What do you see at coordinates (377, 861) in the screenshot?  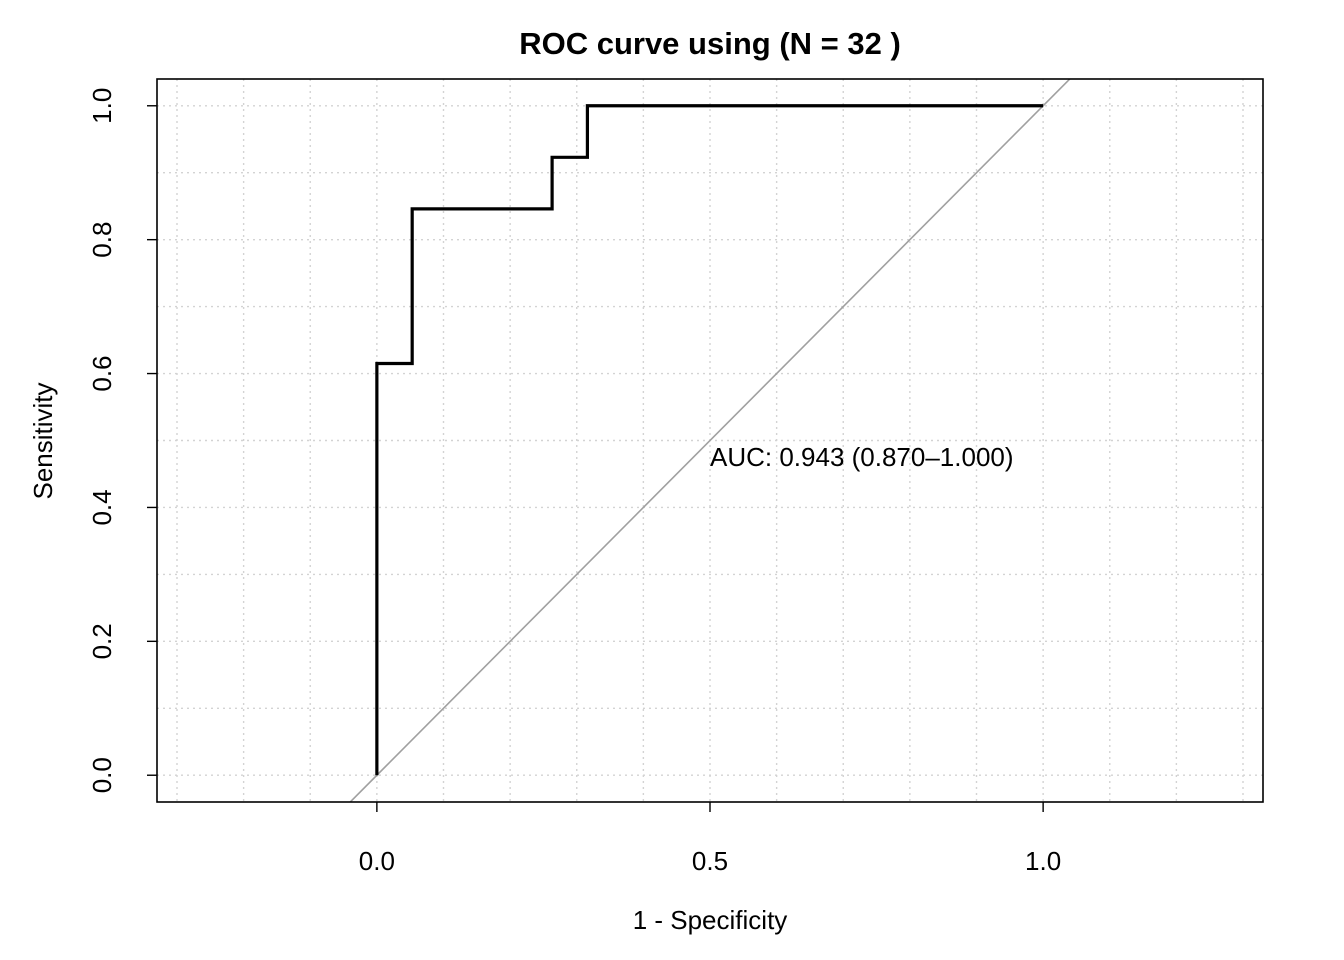 I see `x-tick-label: 0.0` at bounding box center [377, 861].